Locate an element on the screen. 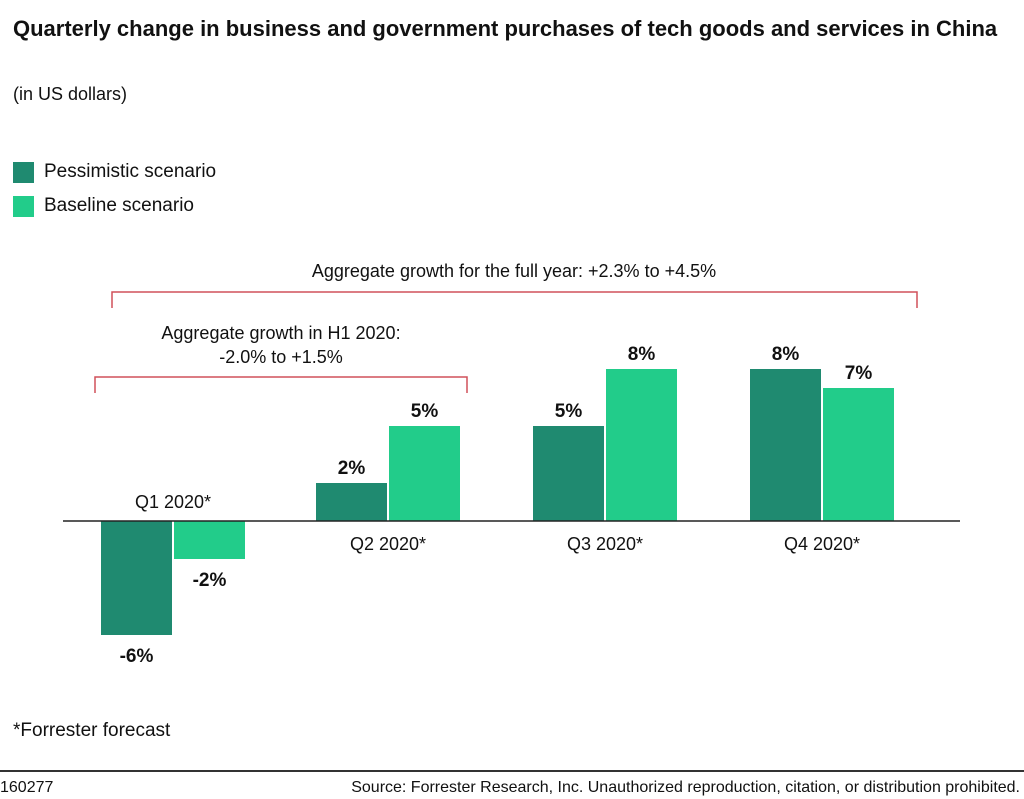 The width and height of the screenshot is (1024, 799). legend-label: Baseline scenario is located at coordinates (119, 205).